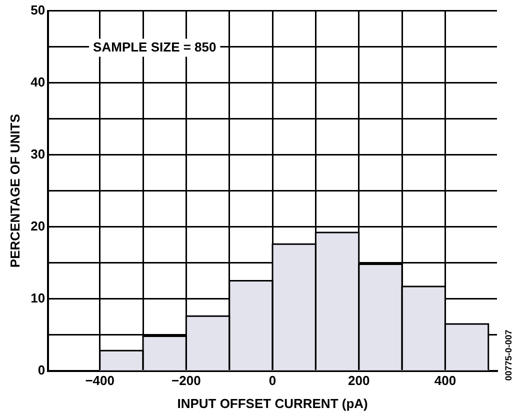 This screenshot has height=420, width=514. Describe the element at coordinates (38, 226) in the screenshot. I see `y-tick-label: 20` at that location.